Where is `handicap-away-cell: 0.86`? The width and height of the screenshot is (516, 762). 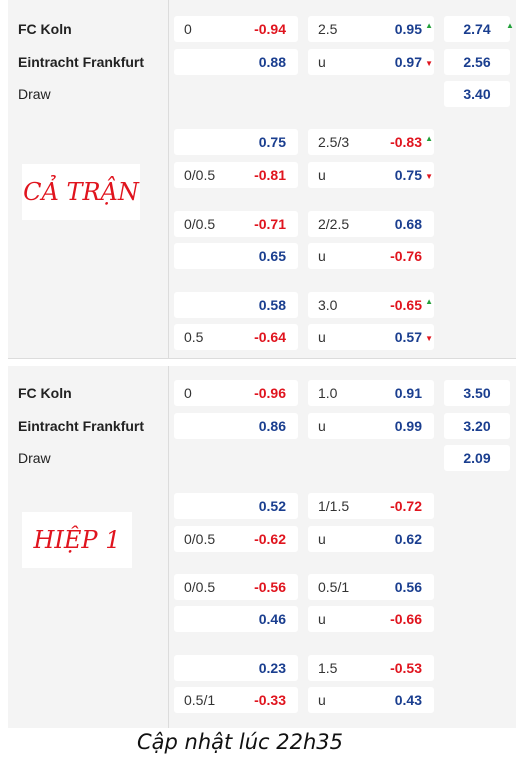 handicap-away-cell: 0.86 is located at coordinates (236, 426).